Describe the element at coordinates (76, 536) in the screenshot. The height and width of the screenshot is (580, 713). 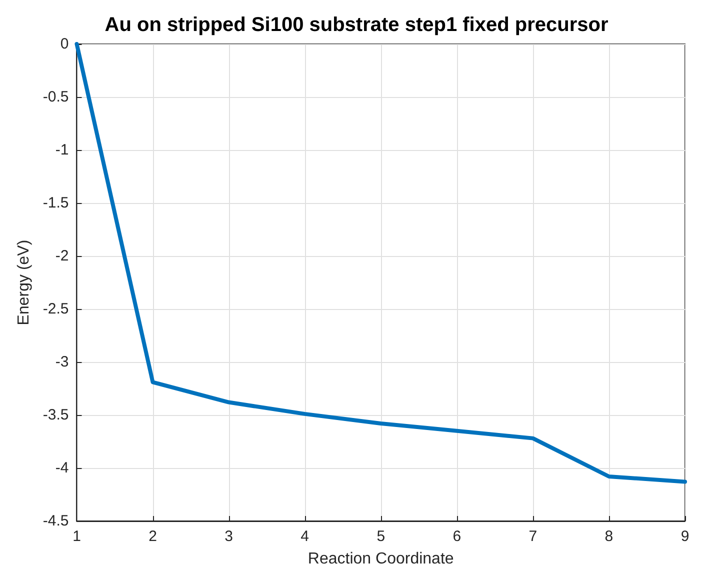
I see `x-tick-label: 1` at that location.